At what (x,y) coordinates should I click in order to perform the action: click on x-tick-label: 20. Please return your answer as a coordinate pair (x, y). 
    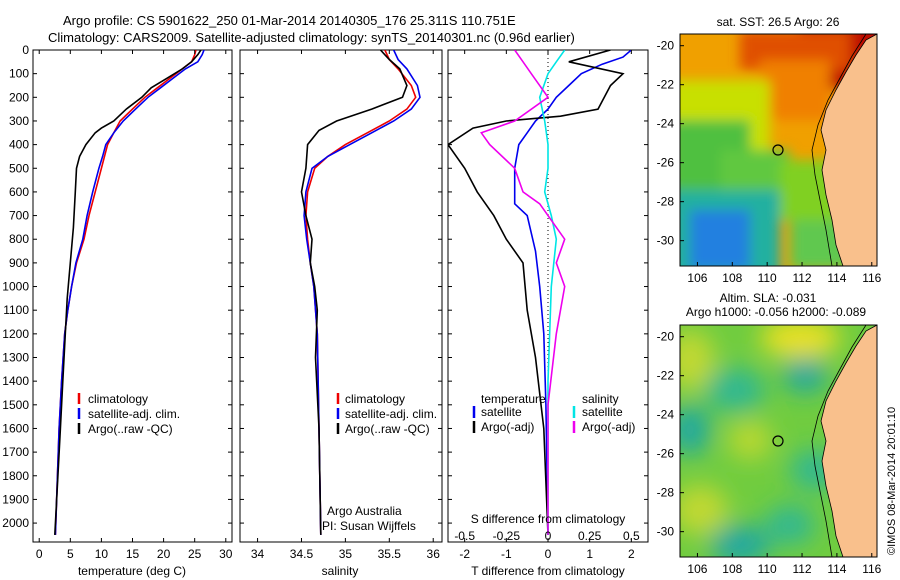
    Looking at the image, I should click on (164, 554).